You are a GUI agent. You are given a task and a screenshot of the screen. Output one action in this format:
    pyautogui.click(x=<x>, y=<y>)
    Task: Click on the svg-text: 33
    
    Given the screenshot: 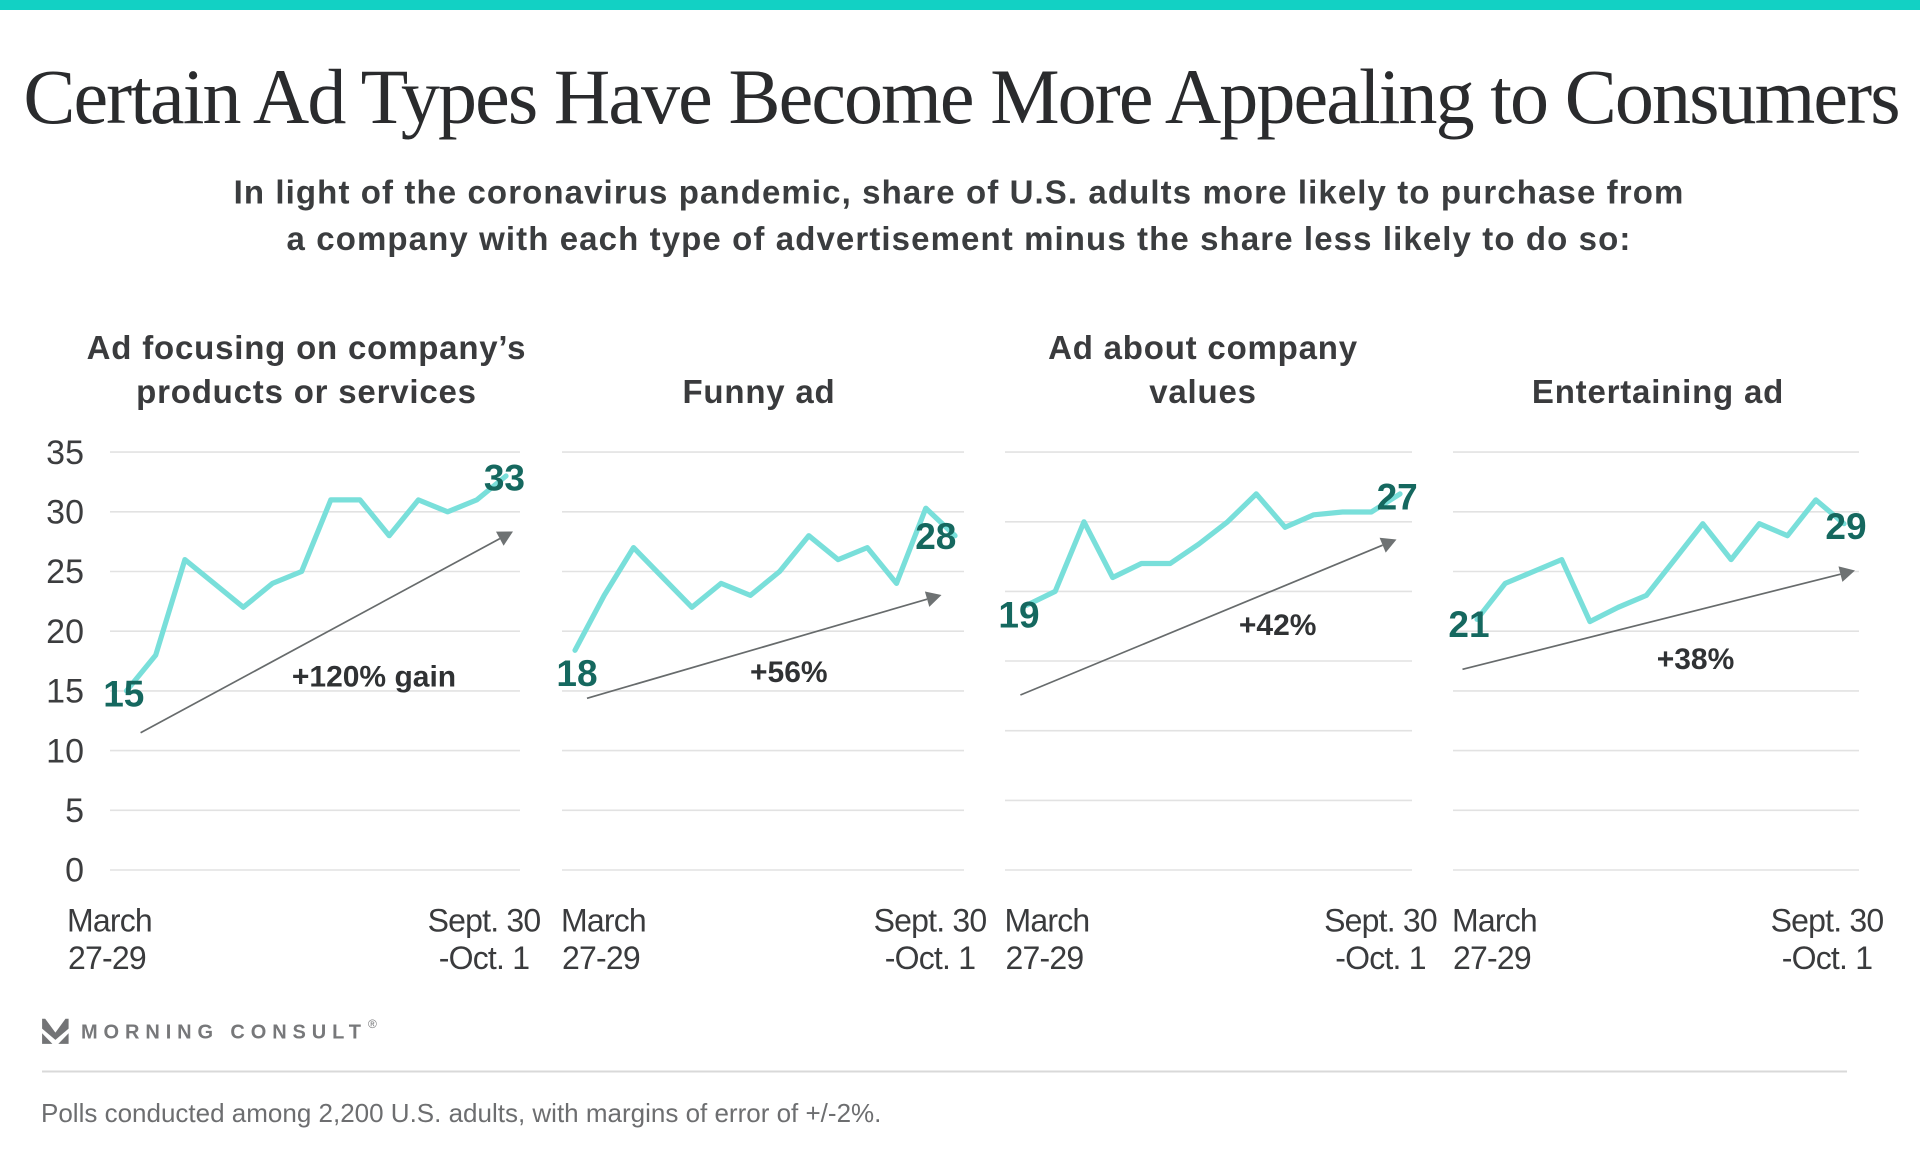 What is the action you would take?
    pyautogui.click(x=504, y=478)
    